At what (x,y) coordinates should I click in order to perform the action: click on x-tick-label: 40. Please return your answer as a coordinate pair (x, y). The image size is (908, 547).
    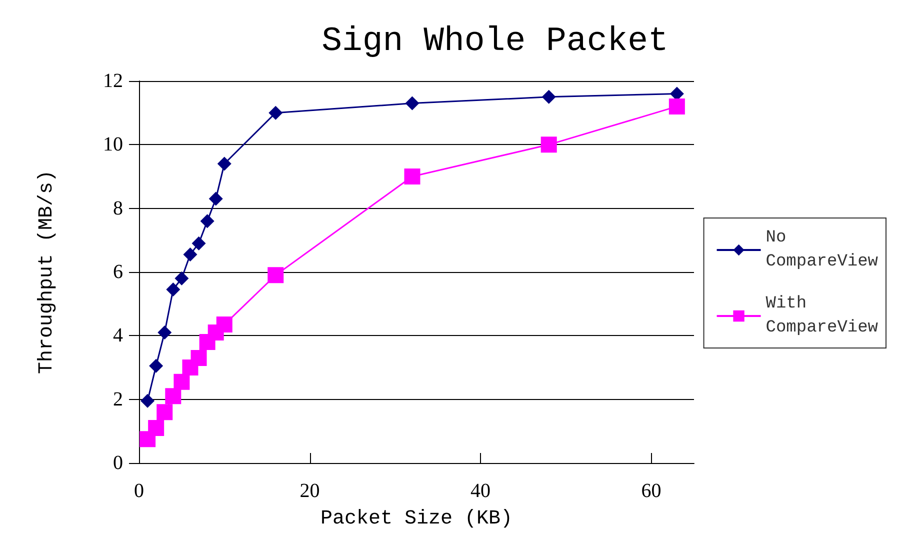
    Looking at the image, I should click on (480, 491).